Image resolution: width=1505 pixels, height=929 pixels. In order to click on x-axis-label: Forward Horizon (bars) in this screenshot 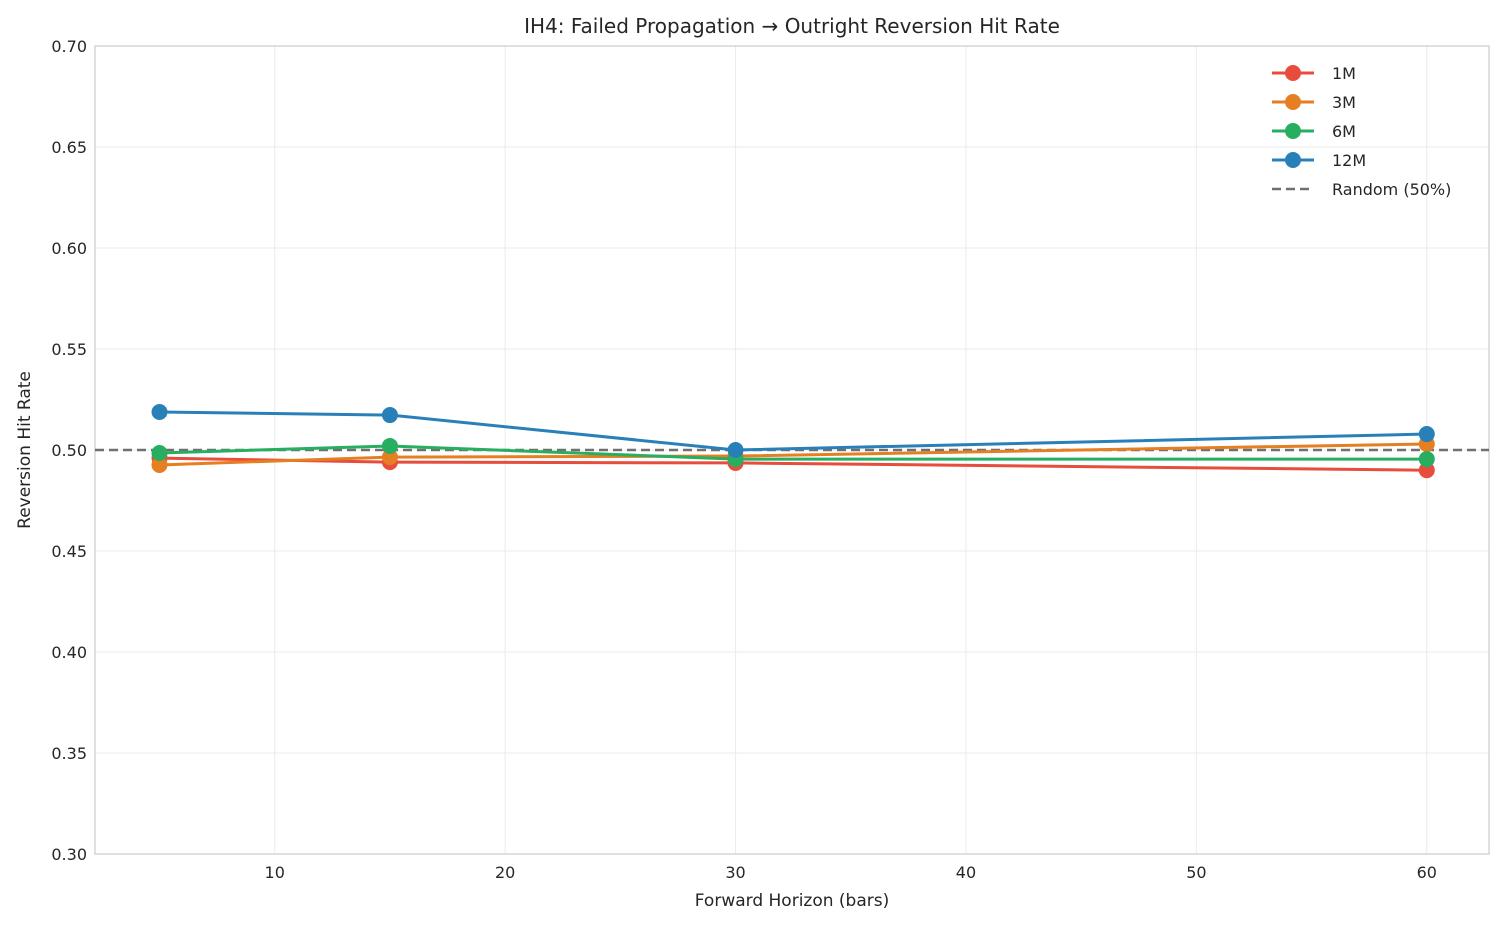, I will do `click(792, 901)`.